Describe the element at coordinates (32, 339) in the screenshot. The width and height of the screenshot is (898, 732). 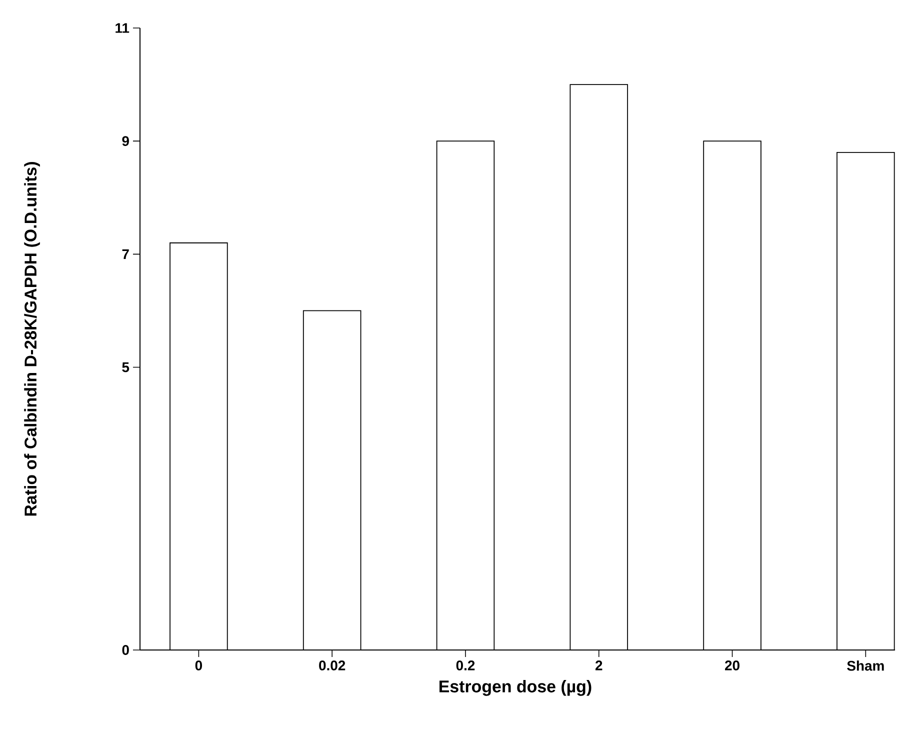
I see `y-axis-title: Ratio of Calbindin D-28K/GAPDH (O.D.units)` at that location.